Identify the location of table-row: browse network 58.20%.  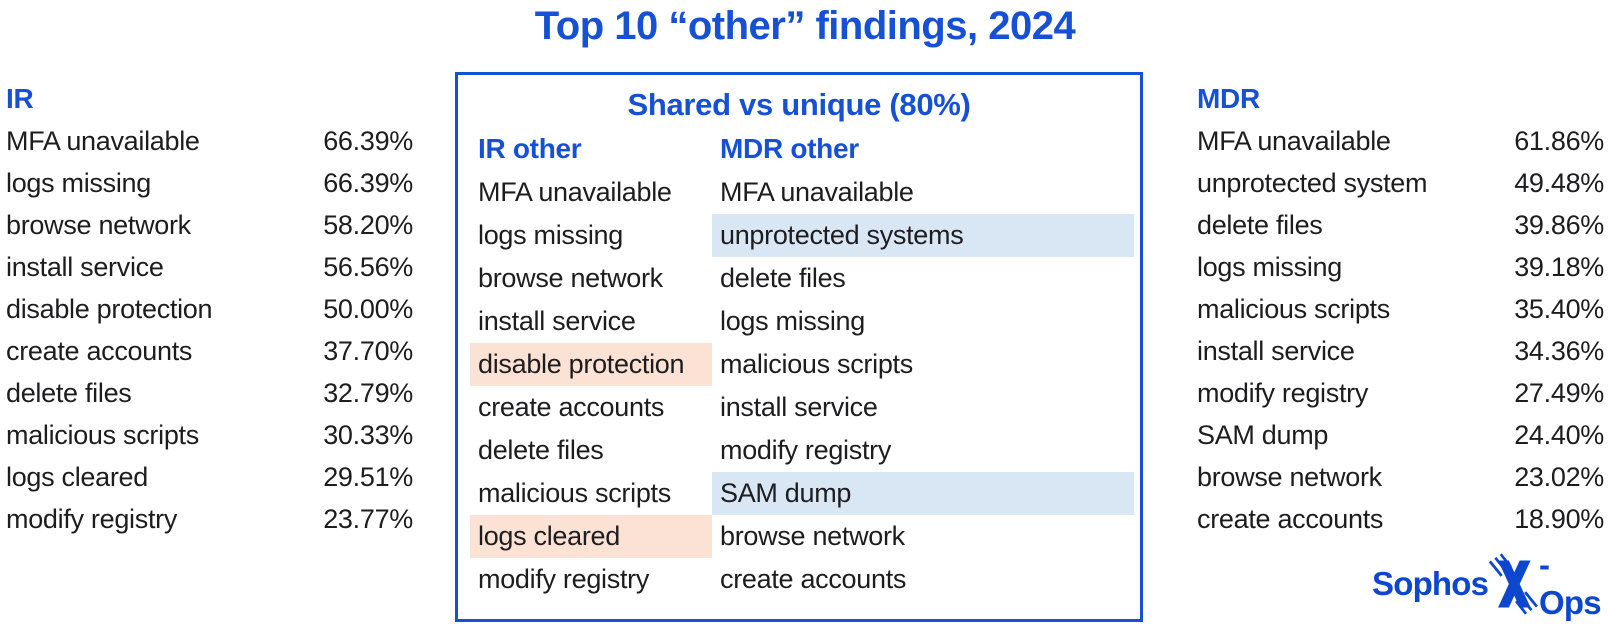
(209, 225).